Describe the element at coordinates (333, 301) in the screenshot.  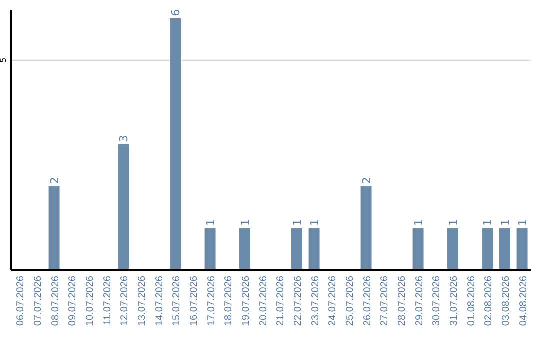
I see `x-tick-label: 24.07.2026` at that location.